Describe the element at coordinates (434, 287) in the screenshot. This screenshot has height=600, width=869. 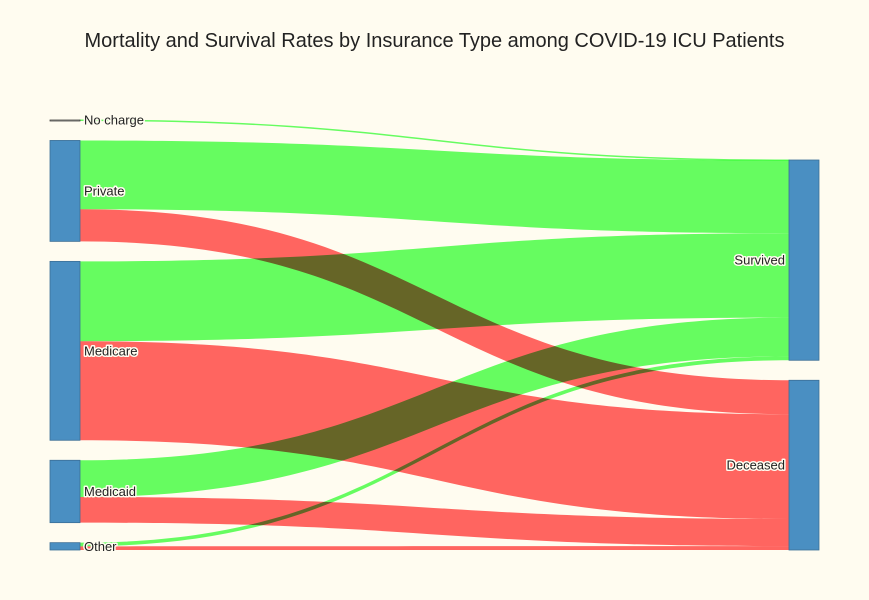
I see `link-medicare-to-survived` at that location.